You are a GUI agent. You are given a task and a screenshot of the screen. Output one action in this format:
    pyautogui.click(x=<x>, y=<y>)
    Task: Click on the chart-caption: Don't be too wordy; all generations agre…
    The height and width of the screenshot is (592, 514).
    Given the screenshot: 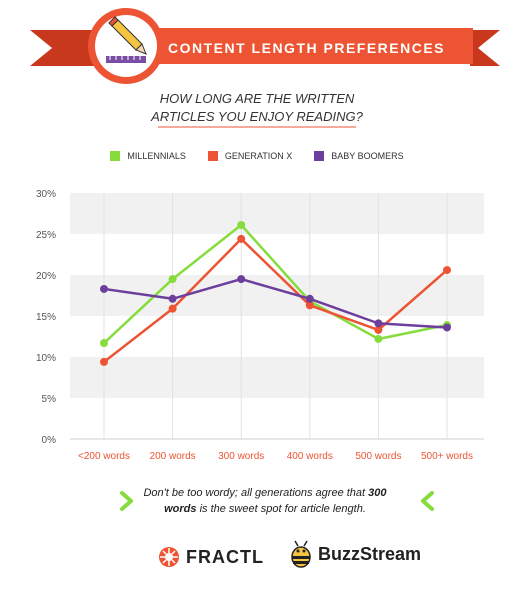 What is the action you would take?
    pyautogui.click(x=265, y=501)
    